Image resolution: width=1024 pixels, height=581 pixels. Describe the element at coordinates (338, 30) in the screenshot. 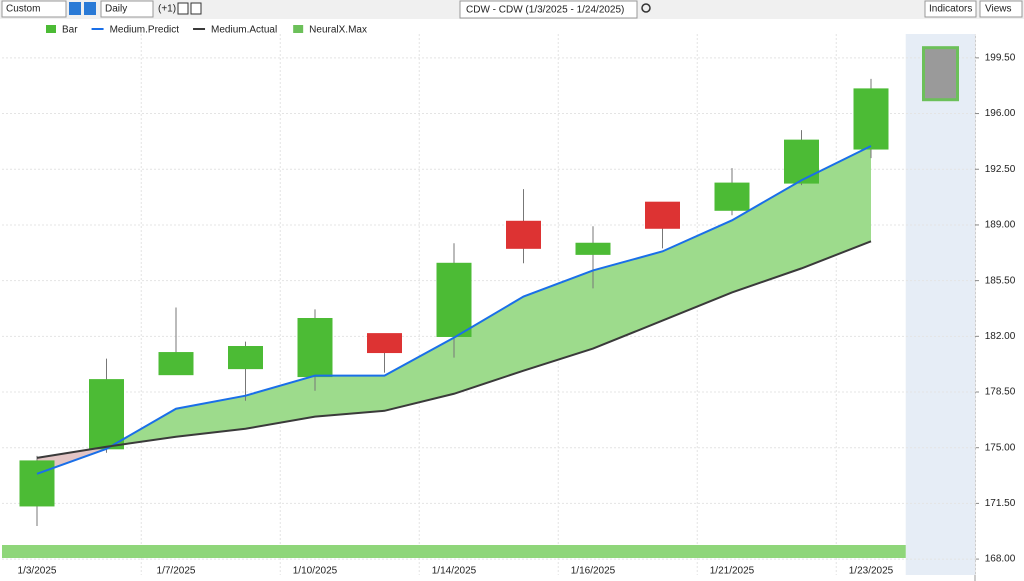

I see `legend-label: NeuralX.Max` at that location.